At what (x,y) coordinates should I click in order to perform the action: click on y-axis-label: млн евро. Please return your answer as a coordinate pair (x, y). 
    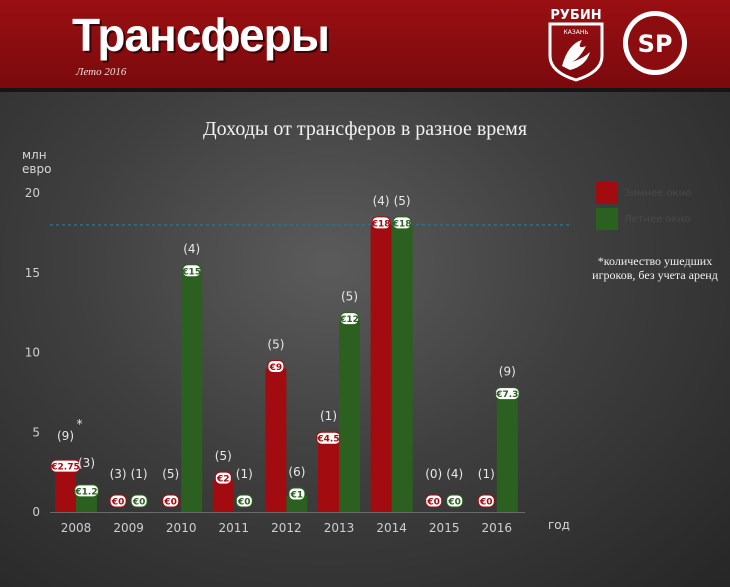
    Looking at the image, I should click on (37, 162).